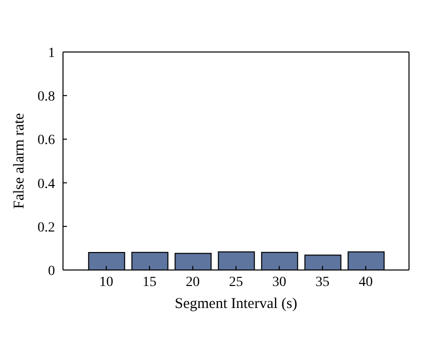 The image size is (443, 338). I want to click on x-tick-label: 20, so click(193, 282).